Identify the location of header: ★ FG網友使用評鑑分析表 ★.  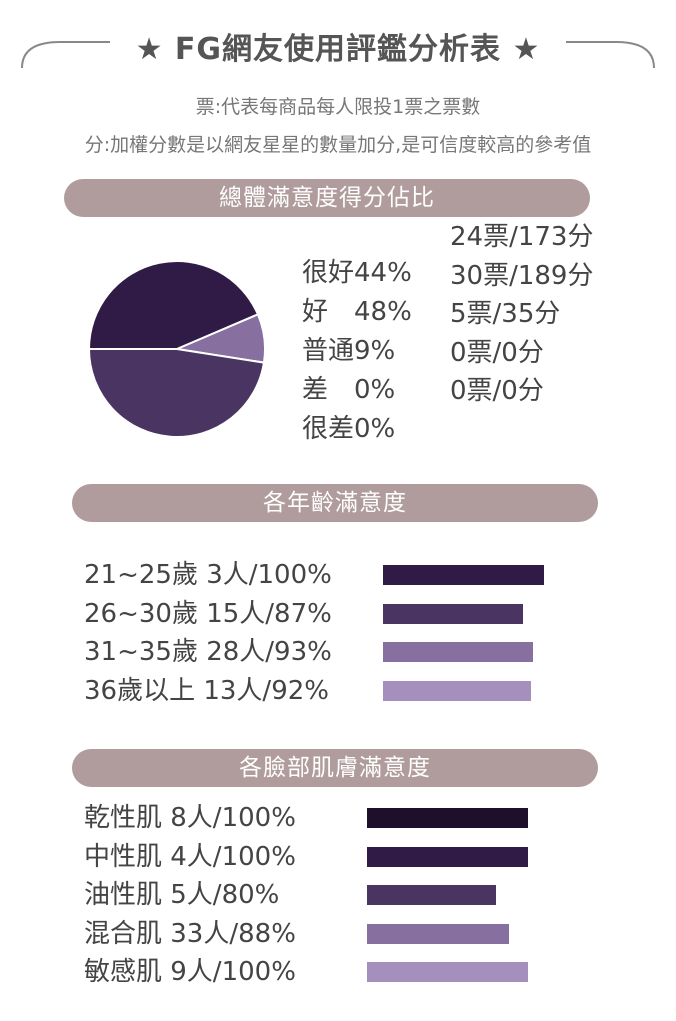
(338, 40).